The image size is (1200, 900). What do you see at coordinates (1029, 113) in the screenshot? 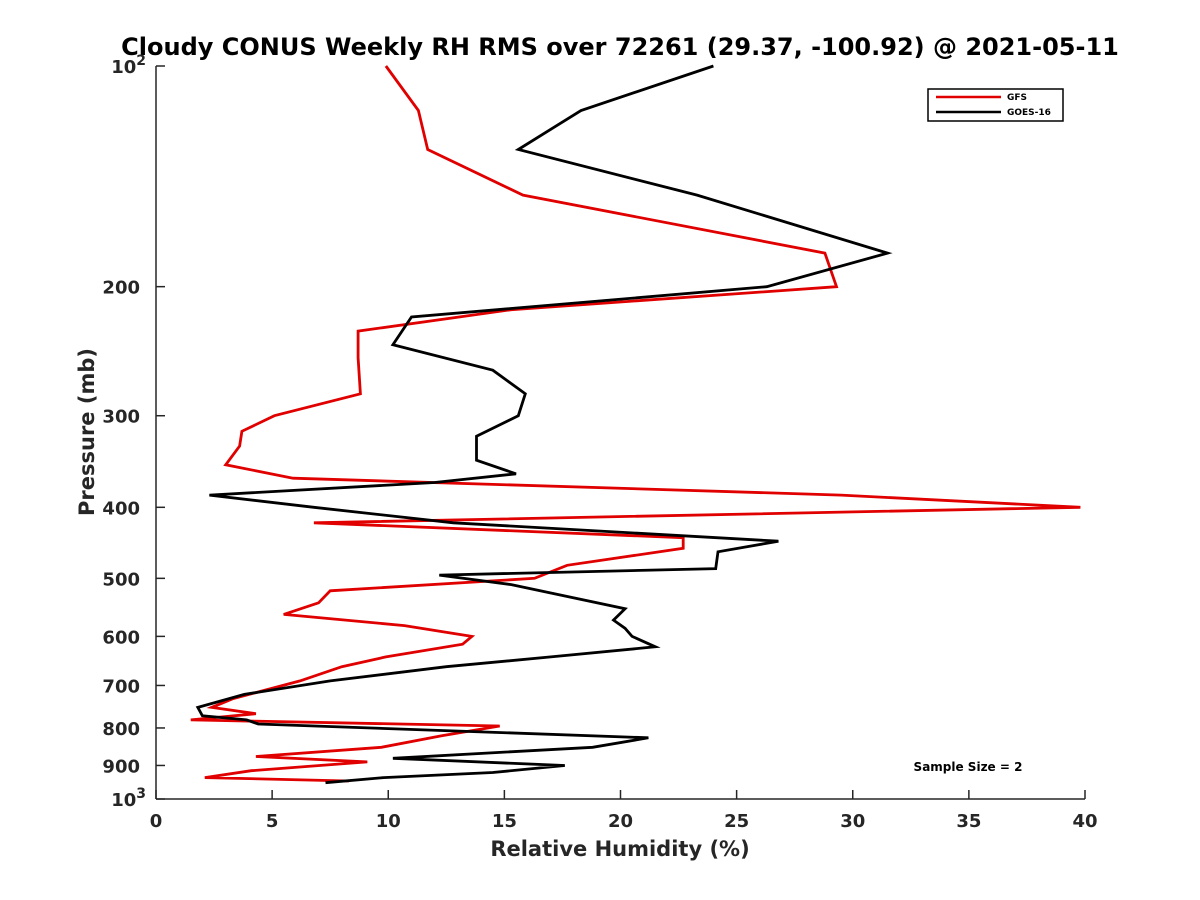
I see `legend-label-goes-16: GOES-16` at bounding box center [1029, 113].